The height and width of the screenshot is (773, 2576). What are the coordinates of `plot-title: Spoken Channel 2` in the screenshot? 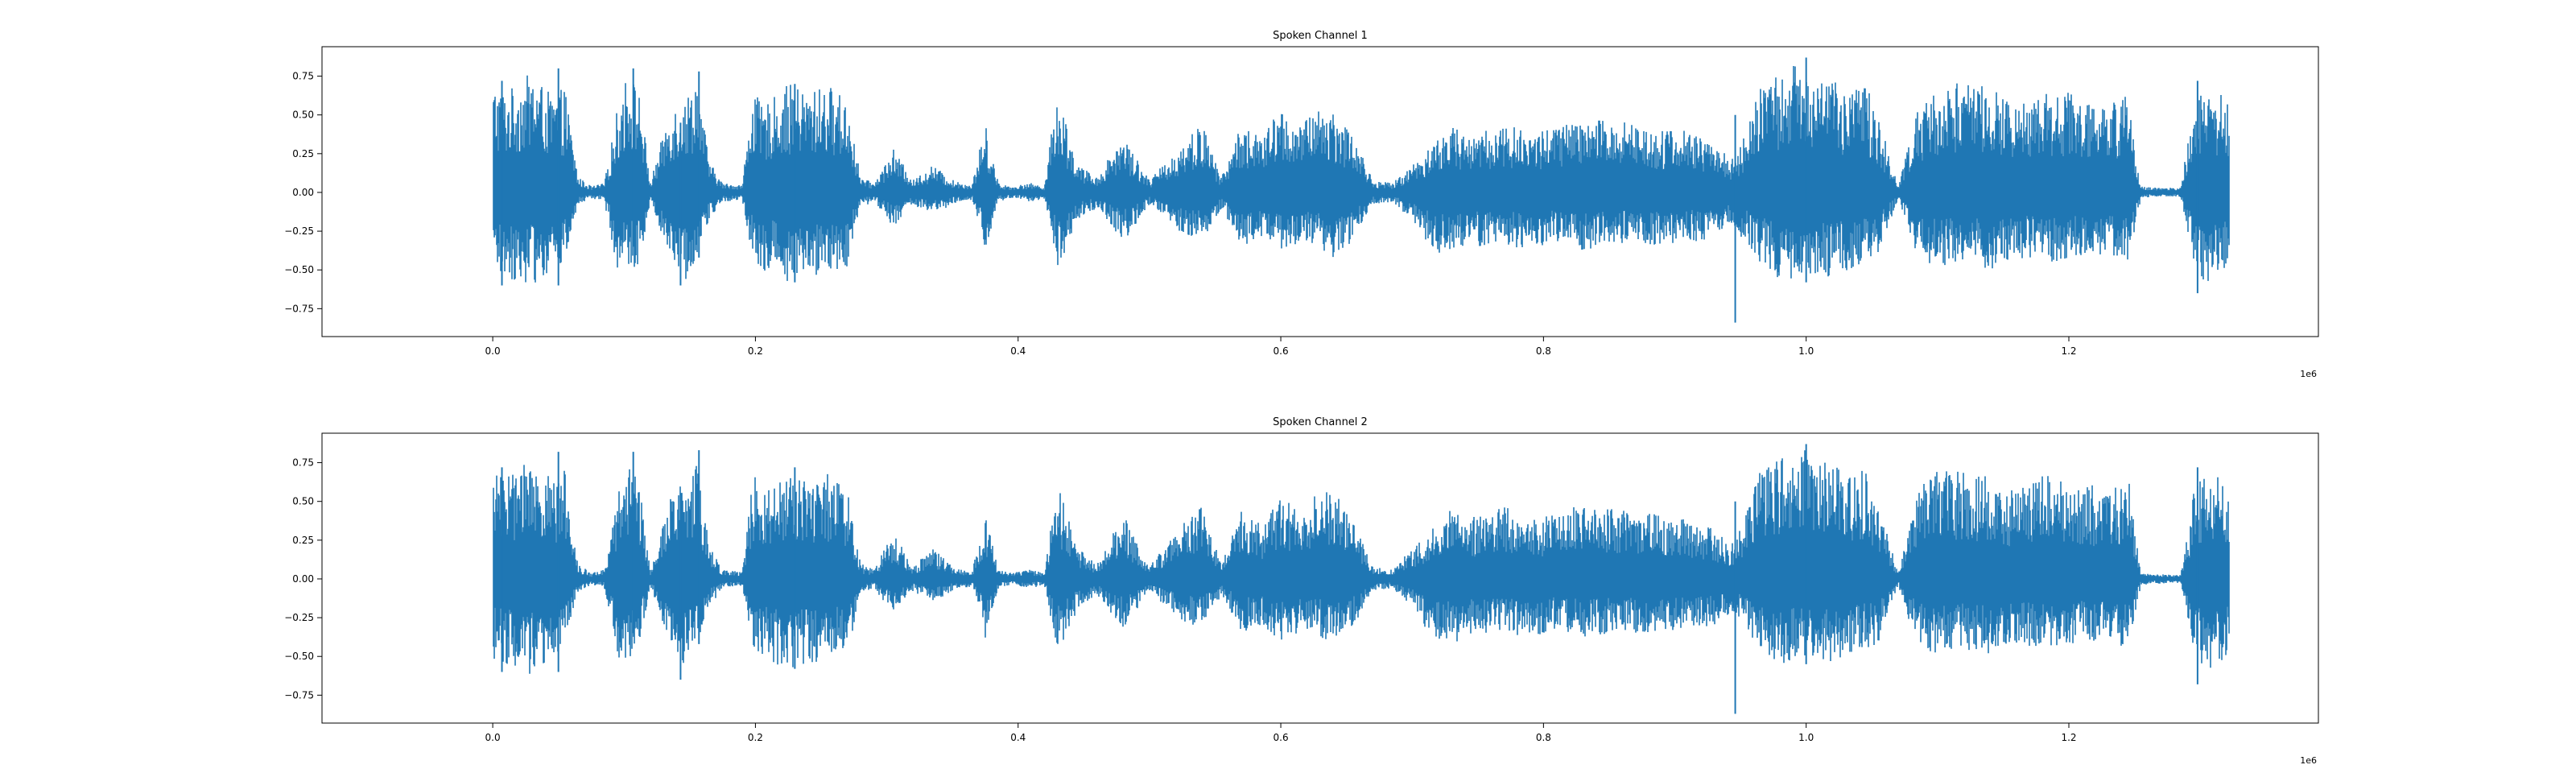 It's located at (1320, 422).